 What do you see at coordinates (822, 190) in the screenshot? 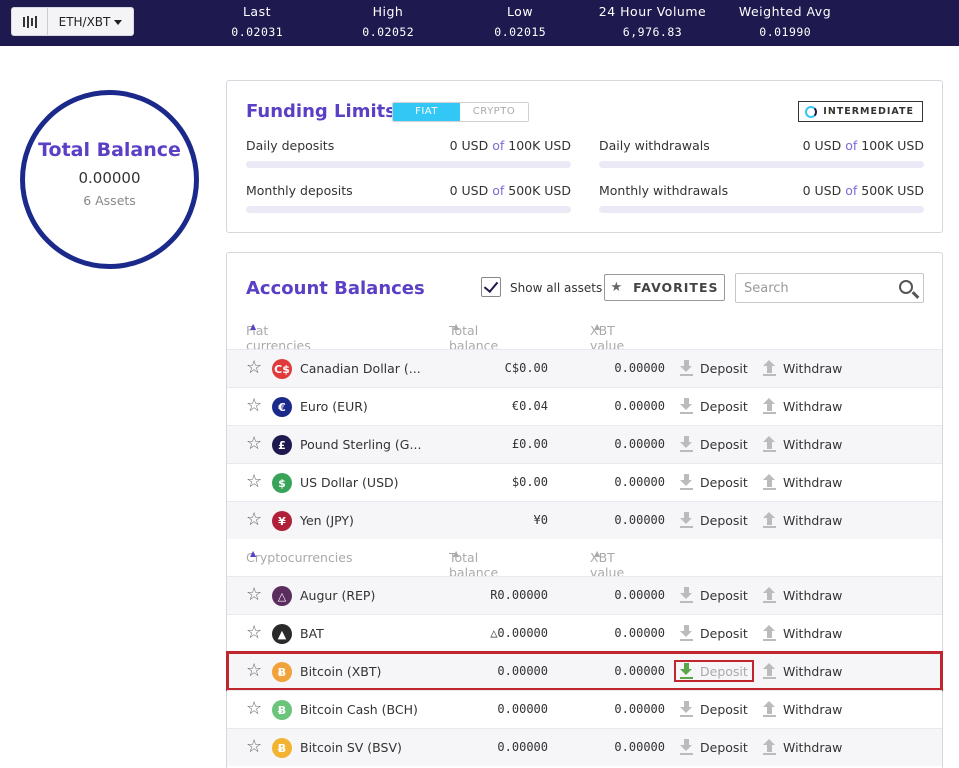
I see `limit-used: 0 USD` at bounding box center [822, 190].